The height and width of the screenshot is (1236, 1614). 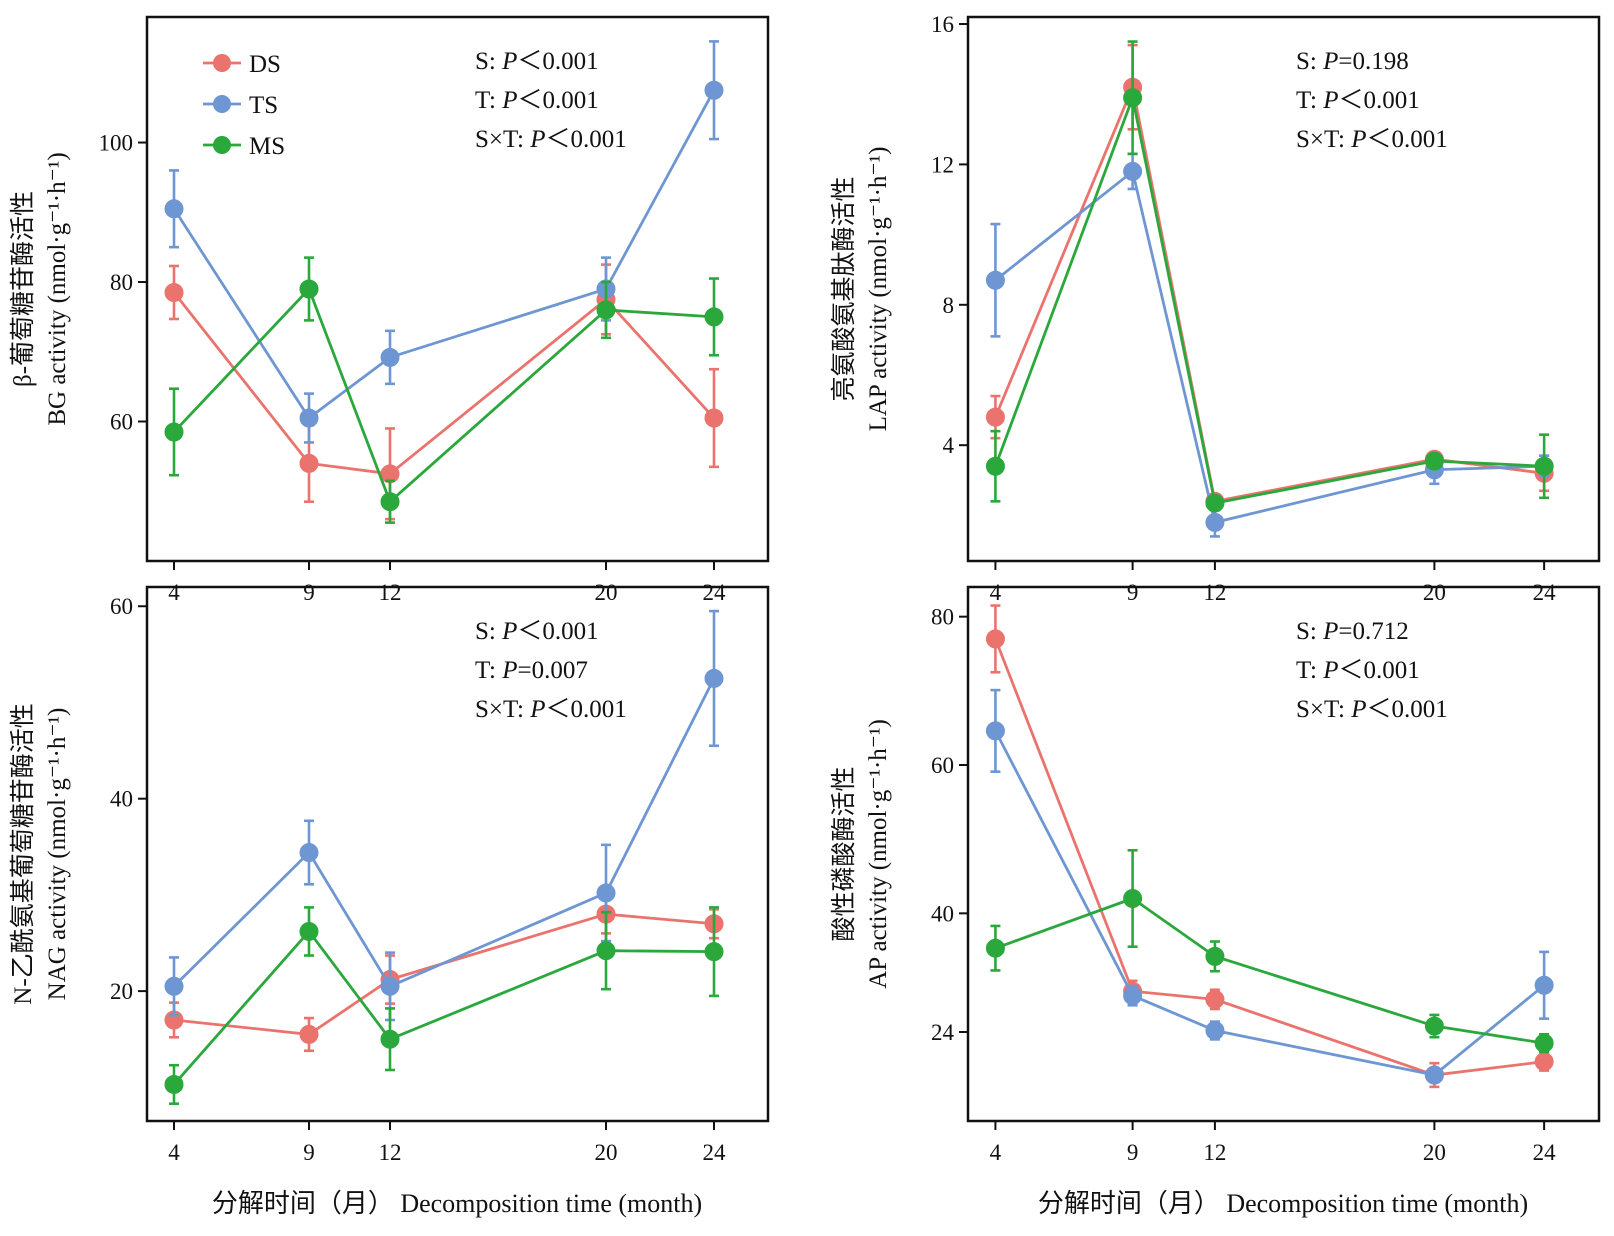 What do you see at coordinates (265, 64) in the screenshot?
I see `legend-label-DS: DS` at bounding box center [265, 64].